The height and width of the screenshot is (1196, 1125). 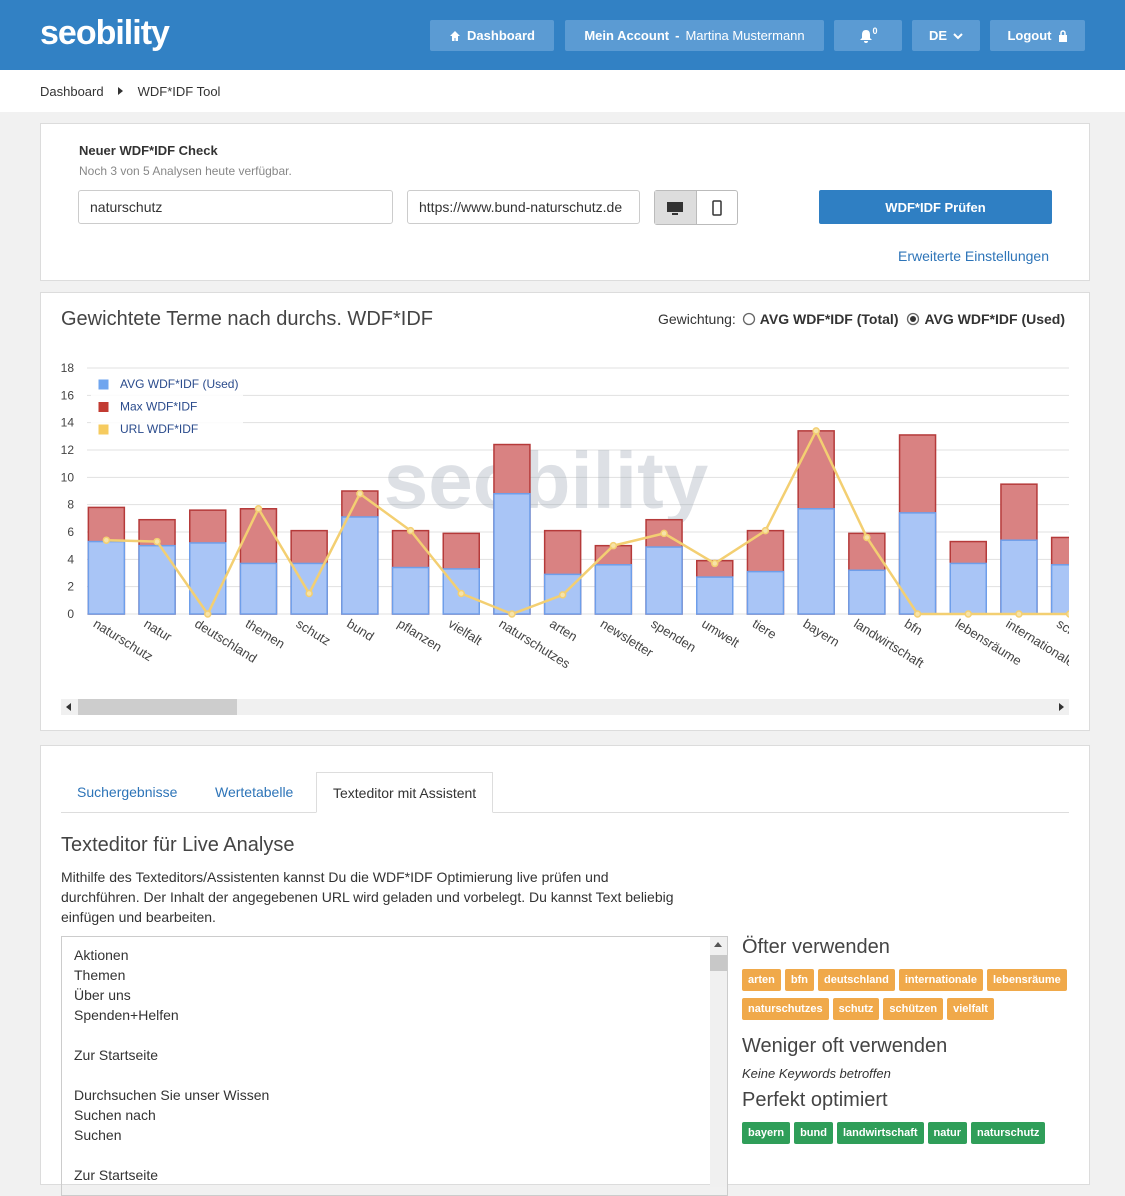 I want to click on tag: landwirtschaft, so click(x=880, y=1133).